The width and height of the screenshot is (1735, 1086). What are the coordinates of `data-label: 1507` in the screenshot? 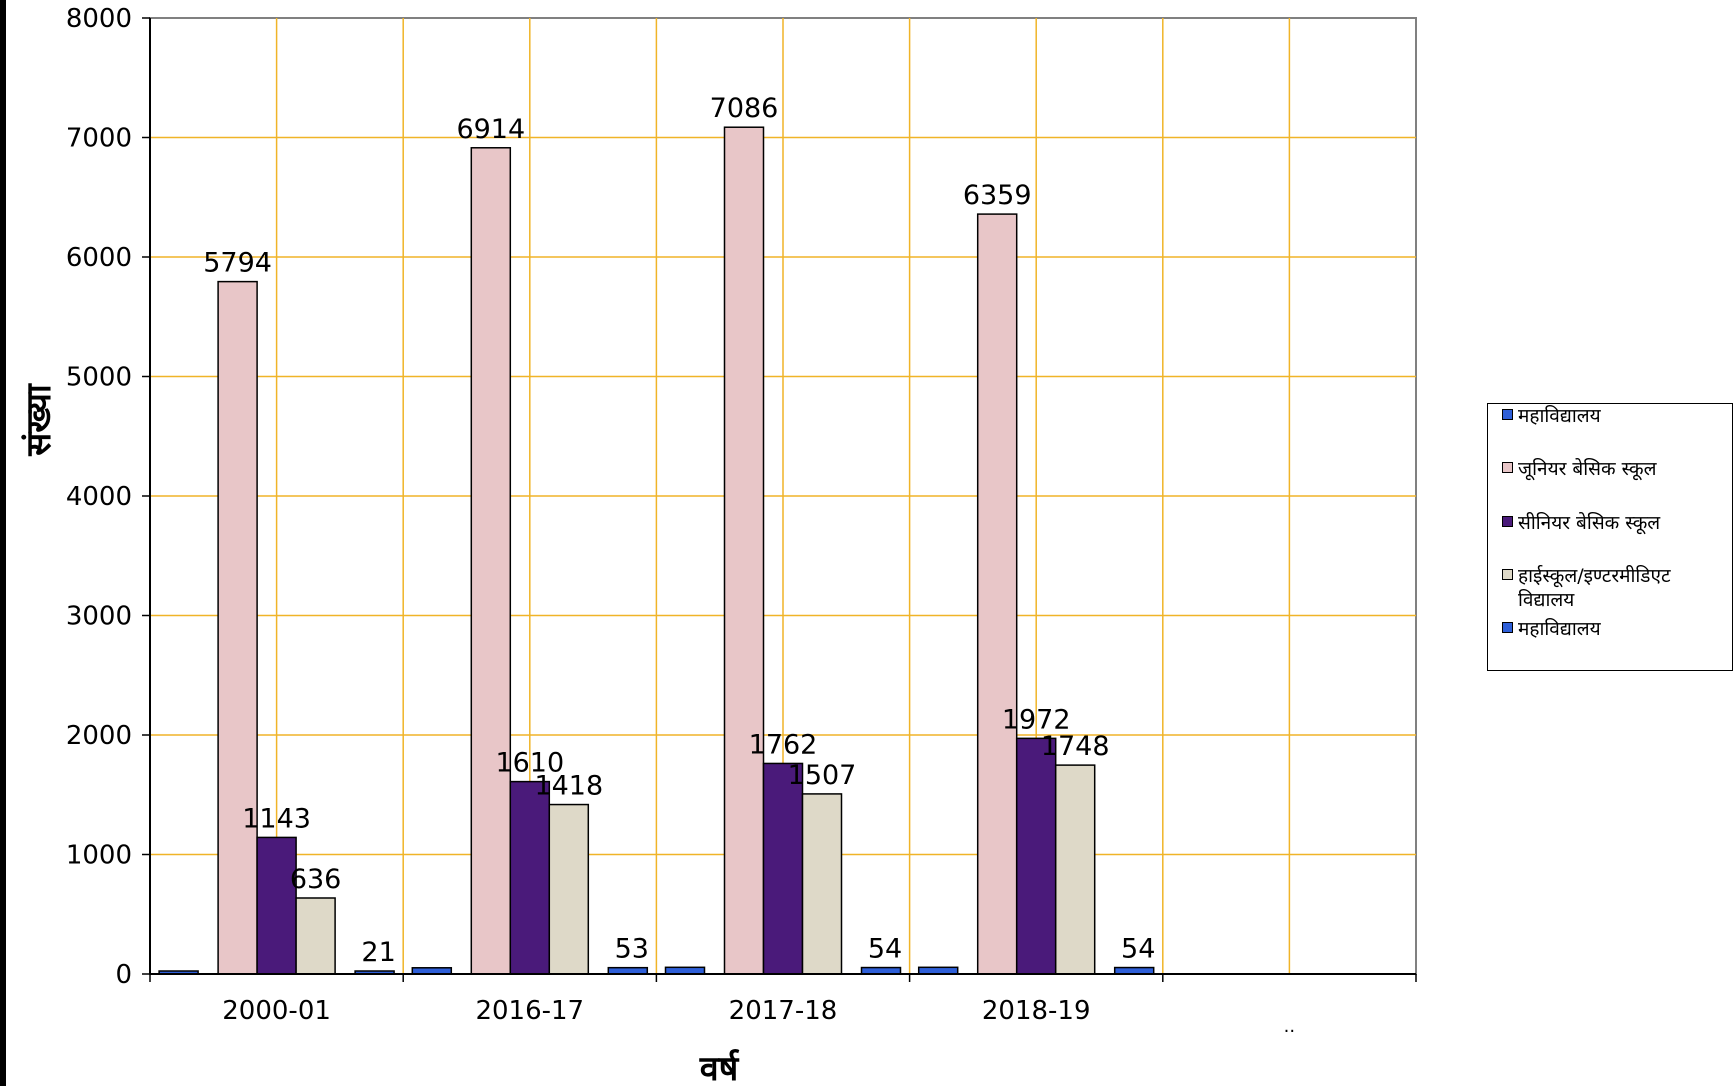 It's located at (822, 775).